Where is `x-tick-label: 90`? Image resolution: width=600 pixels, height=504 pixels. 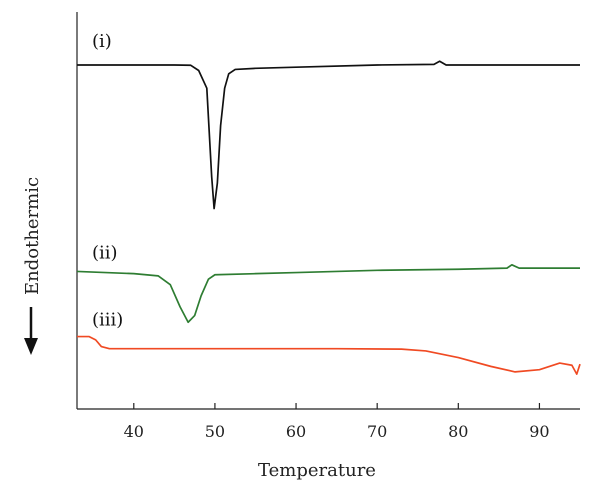
x-tick-label: 90 is located at coordinates (539, 431).